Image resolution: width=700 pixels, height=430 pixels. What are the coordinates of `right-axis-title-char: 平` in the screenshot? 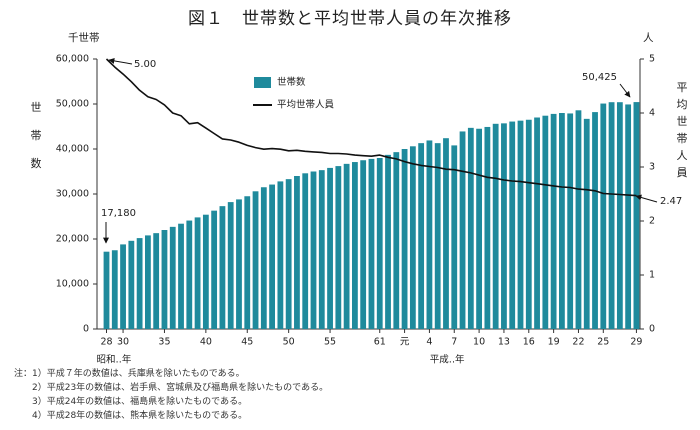 It's located at (682, 87).